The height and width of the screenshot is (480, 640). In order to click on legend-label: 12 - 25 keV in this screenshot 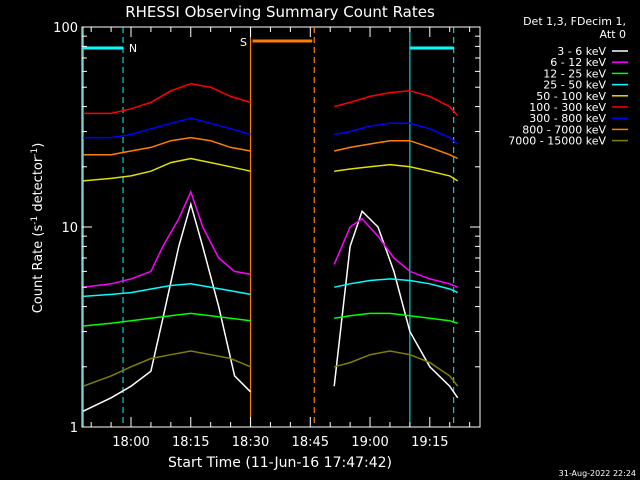, I will do `click(574, 73)`.